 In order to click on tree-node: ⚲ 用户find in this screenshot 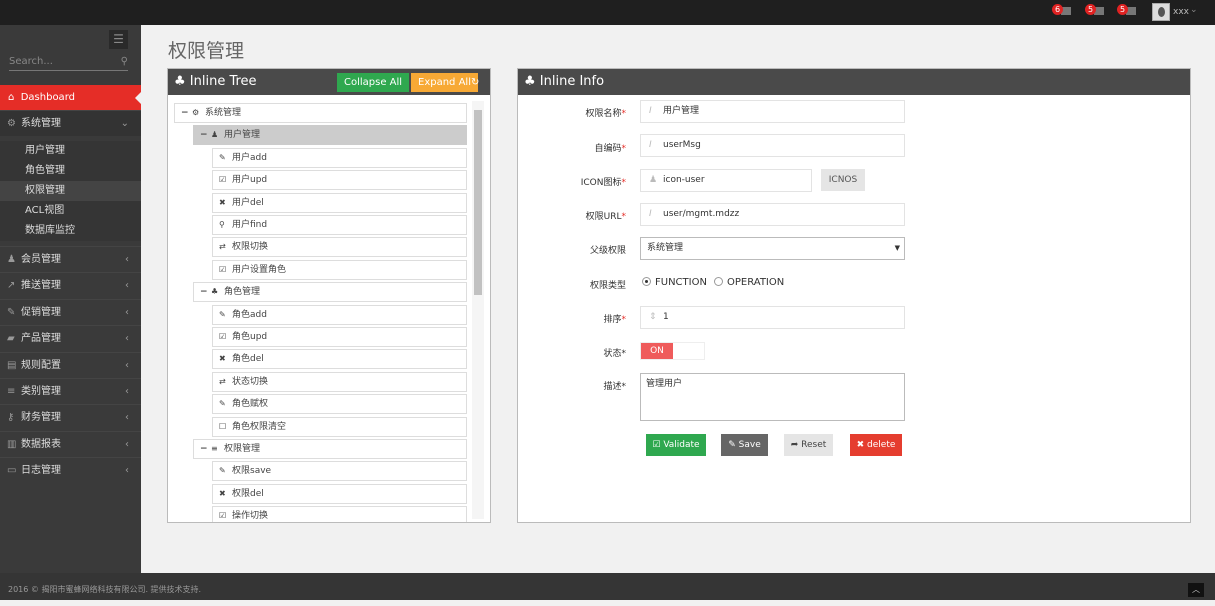, I will do `click(339, 225)`.